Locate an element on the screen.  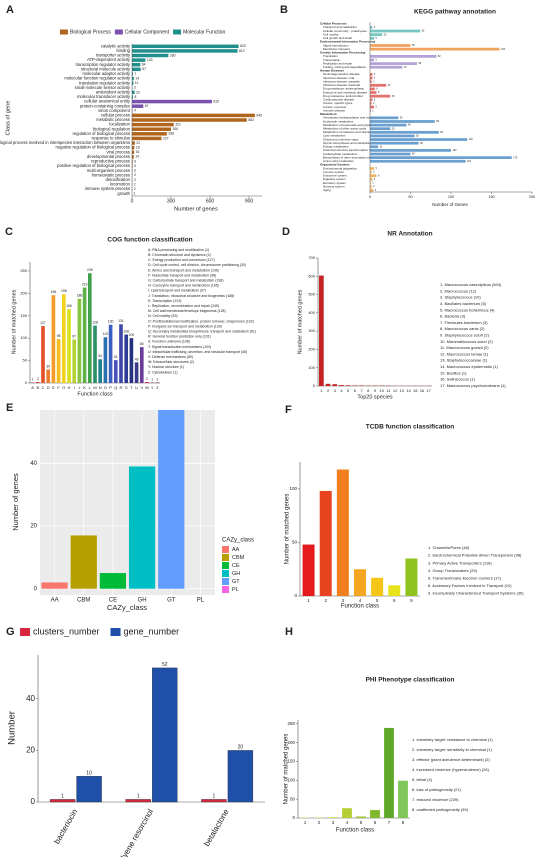
data-label: 85 is located at coordinates (441, 132).